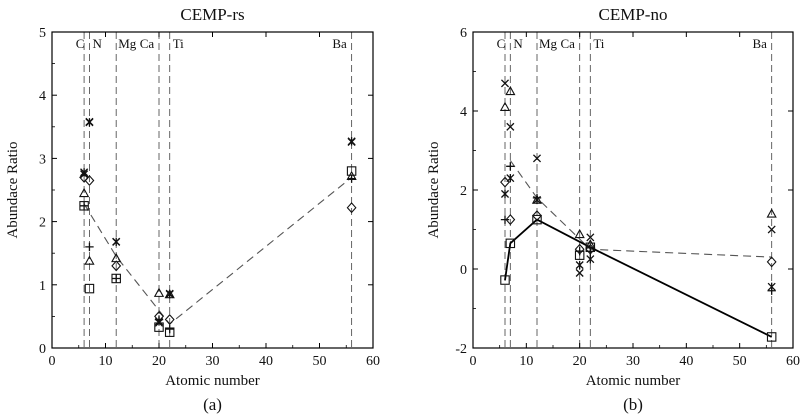 Image resolution: width=800 pixels, height=417 pixels. I want to click on y-tick-label: -2, so click(461, 349).